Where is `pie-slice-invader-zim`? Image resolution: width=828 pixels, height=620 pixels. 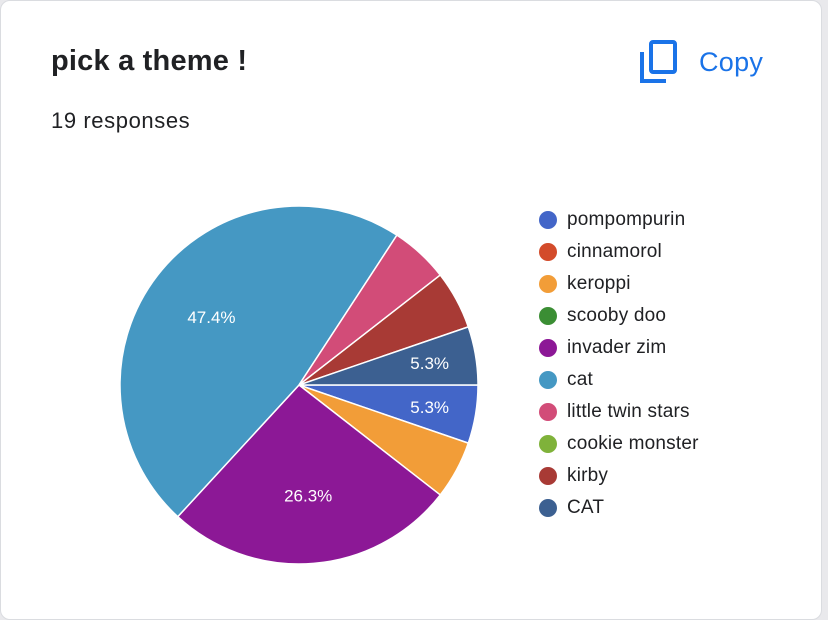 pie-slice-invader-zim is located at coordinates (309, 474).